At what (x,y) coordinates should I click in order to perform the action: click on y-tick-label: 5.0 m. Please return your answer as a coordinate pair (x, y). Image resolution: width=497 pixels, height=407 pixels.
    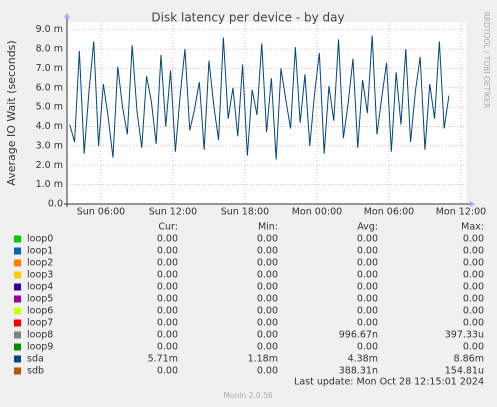
    Looking at the image, I should click on (49, 107).